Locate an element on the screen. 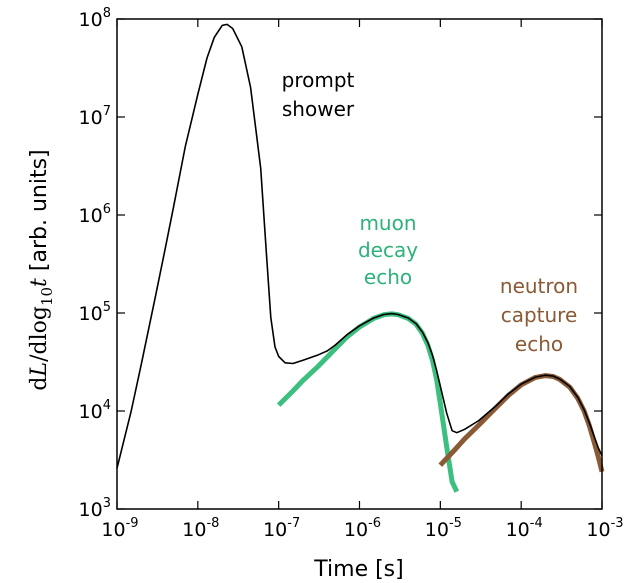 The image size is (626, 583). x-tick-exponent: -6 is located at coordinates (374, 523).